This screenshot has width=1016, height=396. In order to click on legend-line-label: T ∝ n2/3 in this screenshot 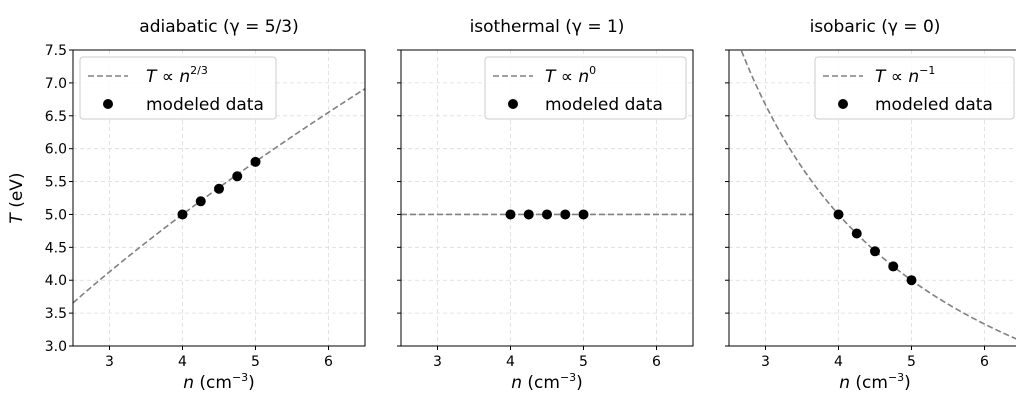, I will do `click(177, 75)`.